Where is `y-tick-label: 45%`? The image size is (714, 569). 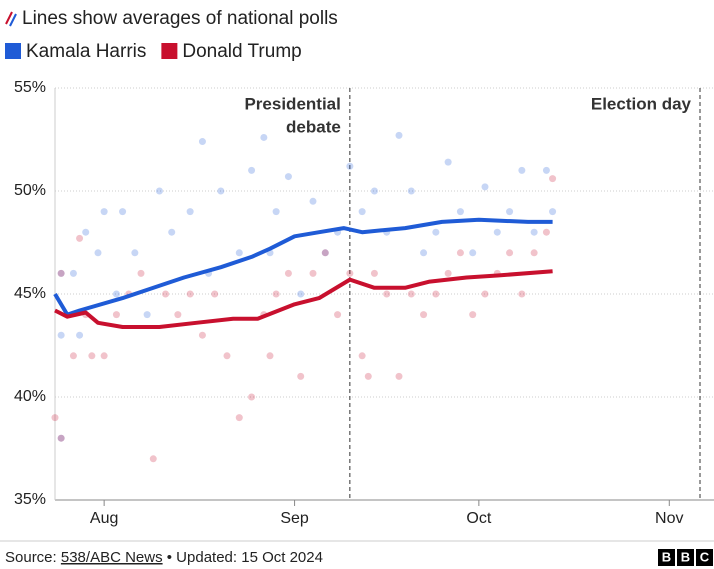 y-tick-label: 45% is located at coordinates (30, 293).